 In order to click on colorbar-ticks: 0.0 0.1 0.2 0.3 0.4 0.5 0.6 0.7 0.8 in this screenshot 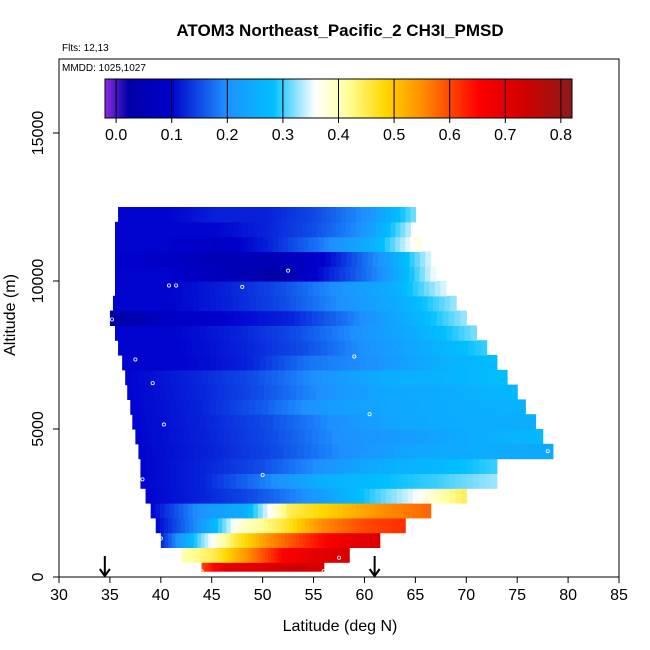, I will do `click(338, 111)`.